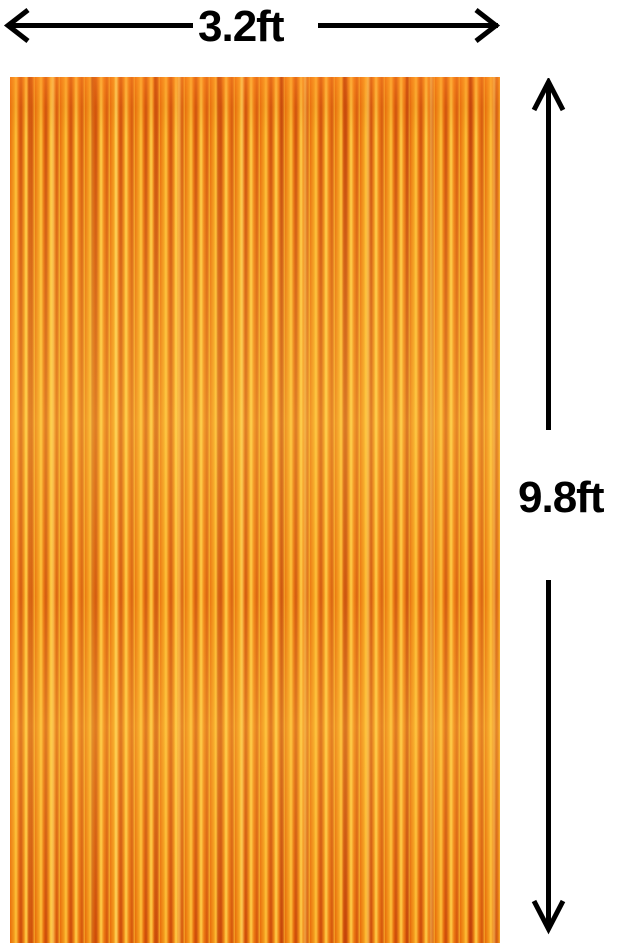 This screenshot has height=943, width=635. What do you see at coordinates (548, 753) in the screenshot?
I see `height-arrow-line-bottom` at bounding box center [548, 753].